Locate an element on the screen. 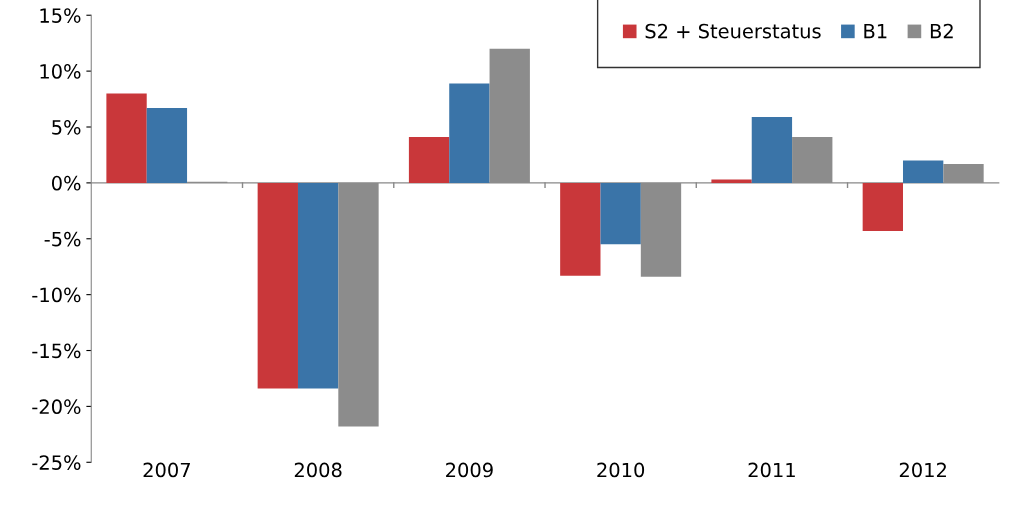 The width and height of the screenshot is (1014, 508). x-tick-label: 2008 is located at coordinates (318, 470).